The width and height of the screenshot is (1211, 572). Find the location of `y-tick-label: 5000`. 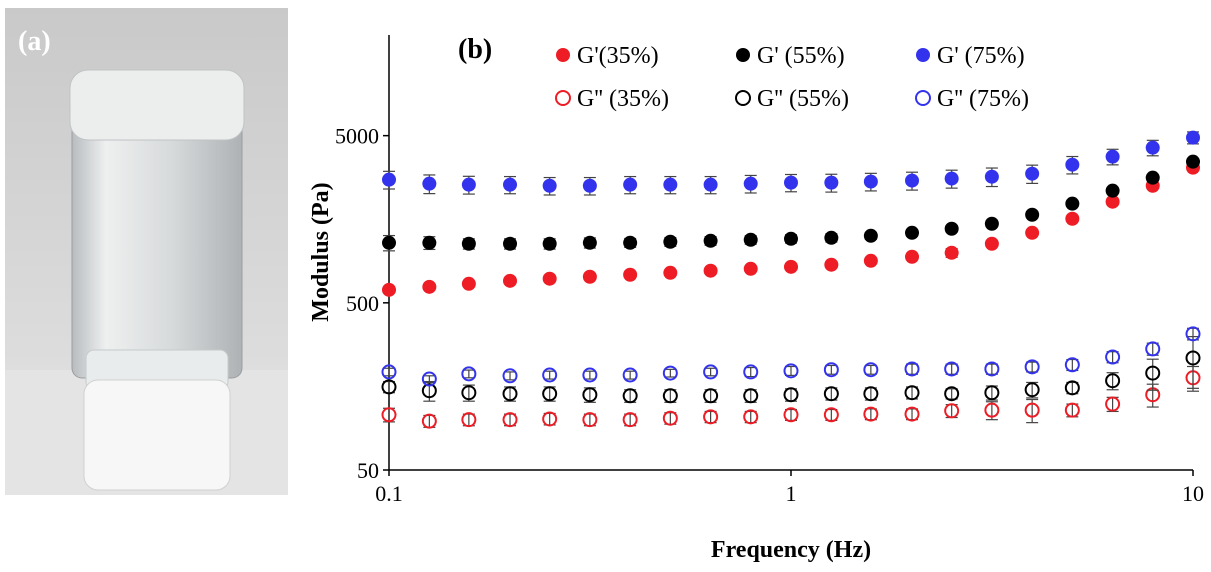

y-tick-label: 5000 is located at coordinates (357, 136).